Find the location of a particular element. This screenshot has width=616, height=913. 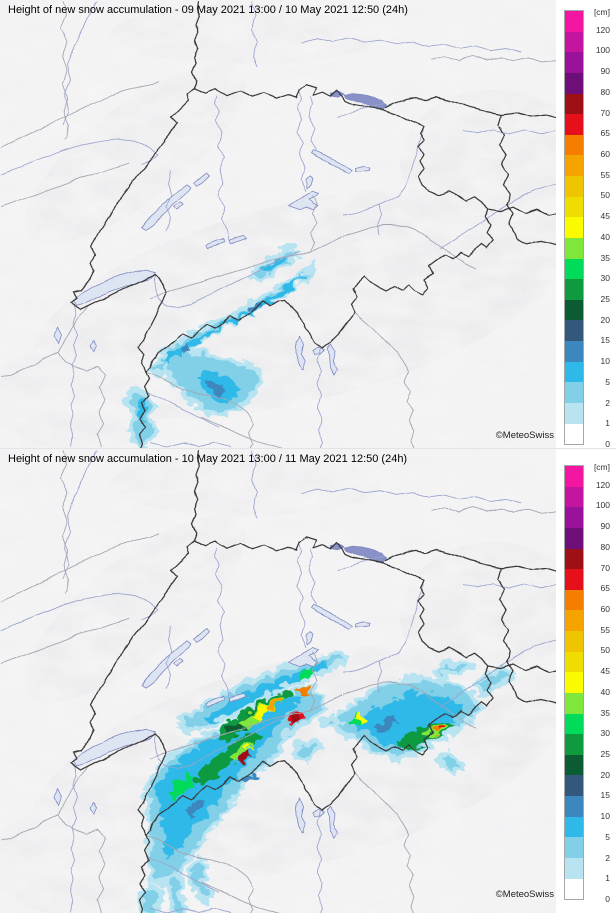

legend-tick-label-15: 15 is located at coordinates (605, 340).